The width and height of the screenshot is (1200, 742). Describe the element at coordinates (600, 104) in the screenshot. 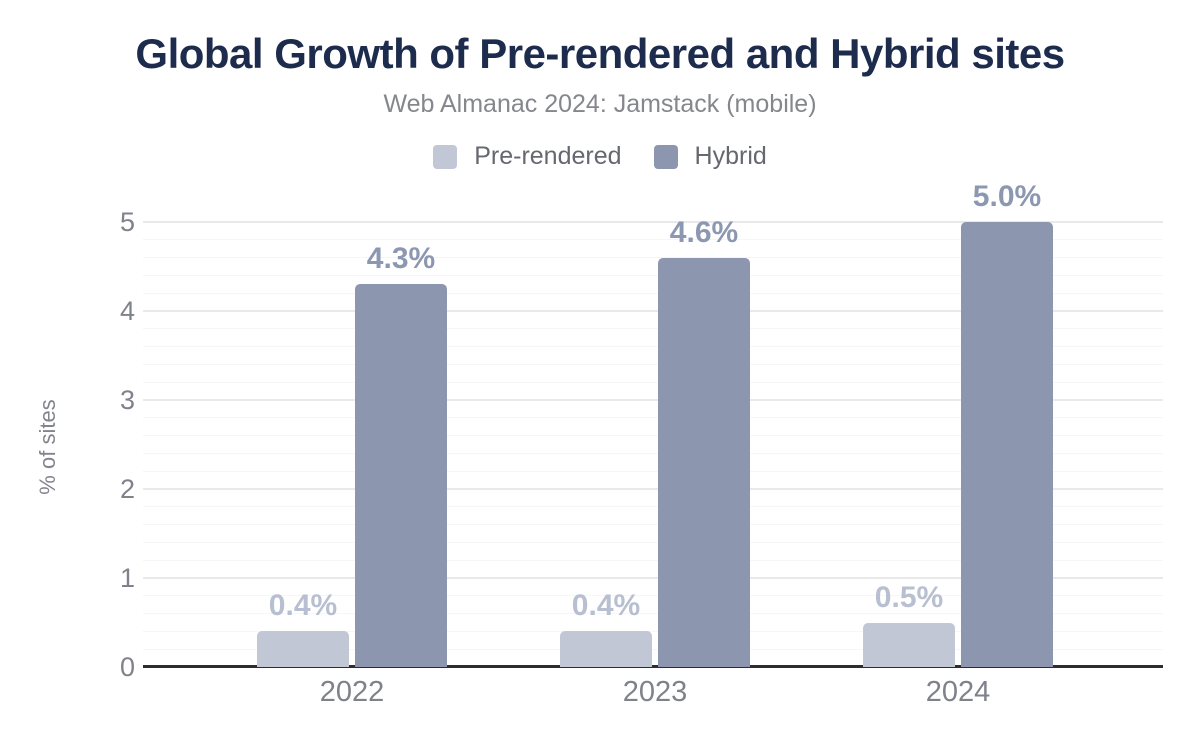

I see `chart-subtitle: Web Almanac 2024: Jamstack (mobile)` at that location.